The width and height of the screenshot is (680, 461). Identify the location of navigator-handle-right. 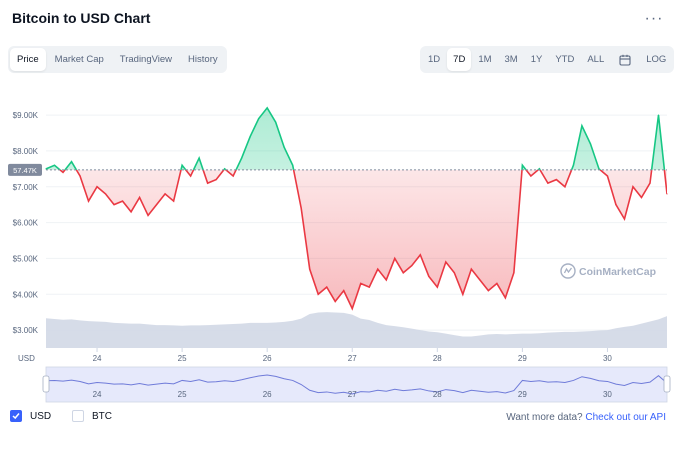
(667, 384).